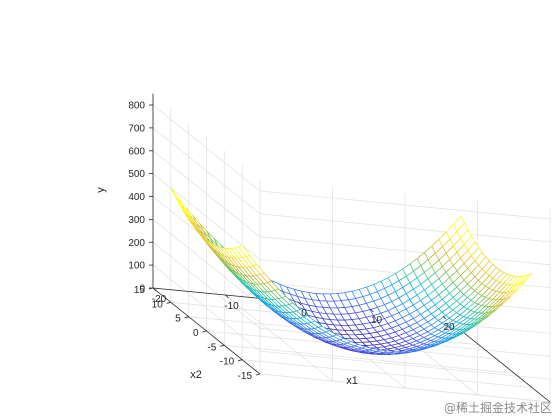 The image size is (560, 420). I want to click on y-tick-label: 0, so click(142, 289).